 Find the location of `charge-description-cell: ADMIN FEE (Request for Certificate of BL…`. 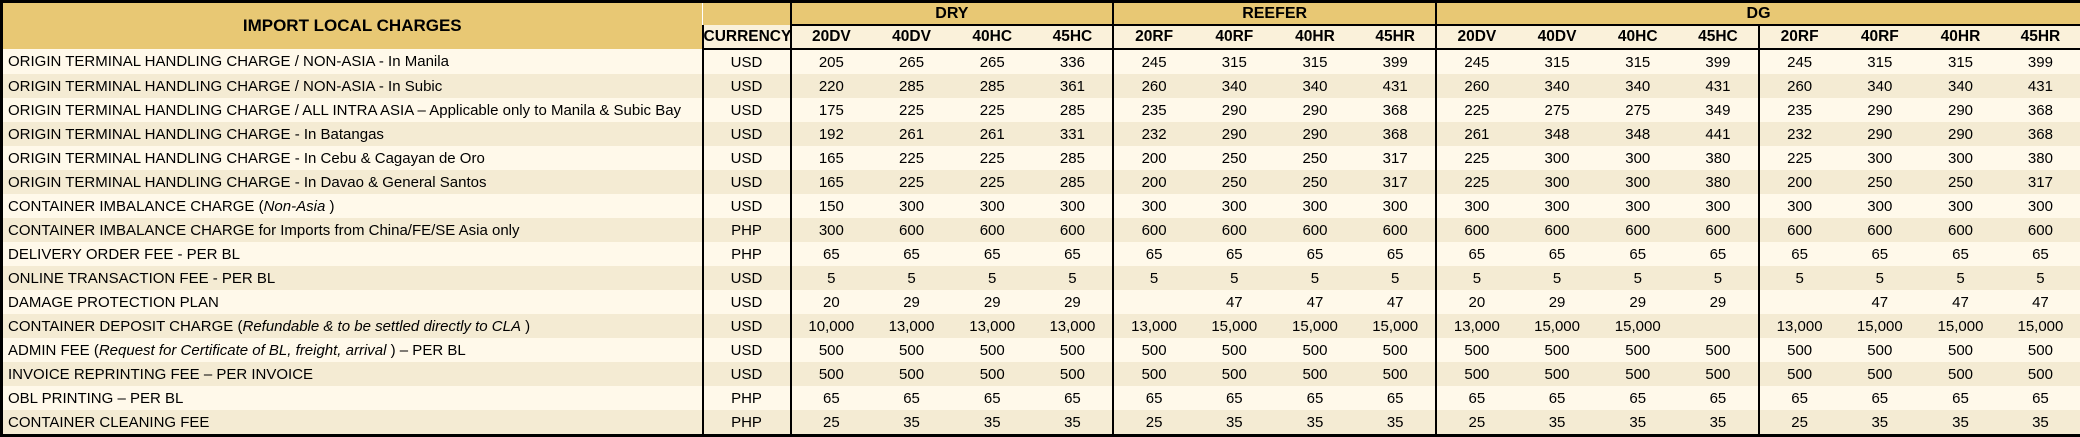

charge-description-cell: ADMIN FEE (Request for Certificate of BL… is located at coordinates (352, 350).